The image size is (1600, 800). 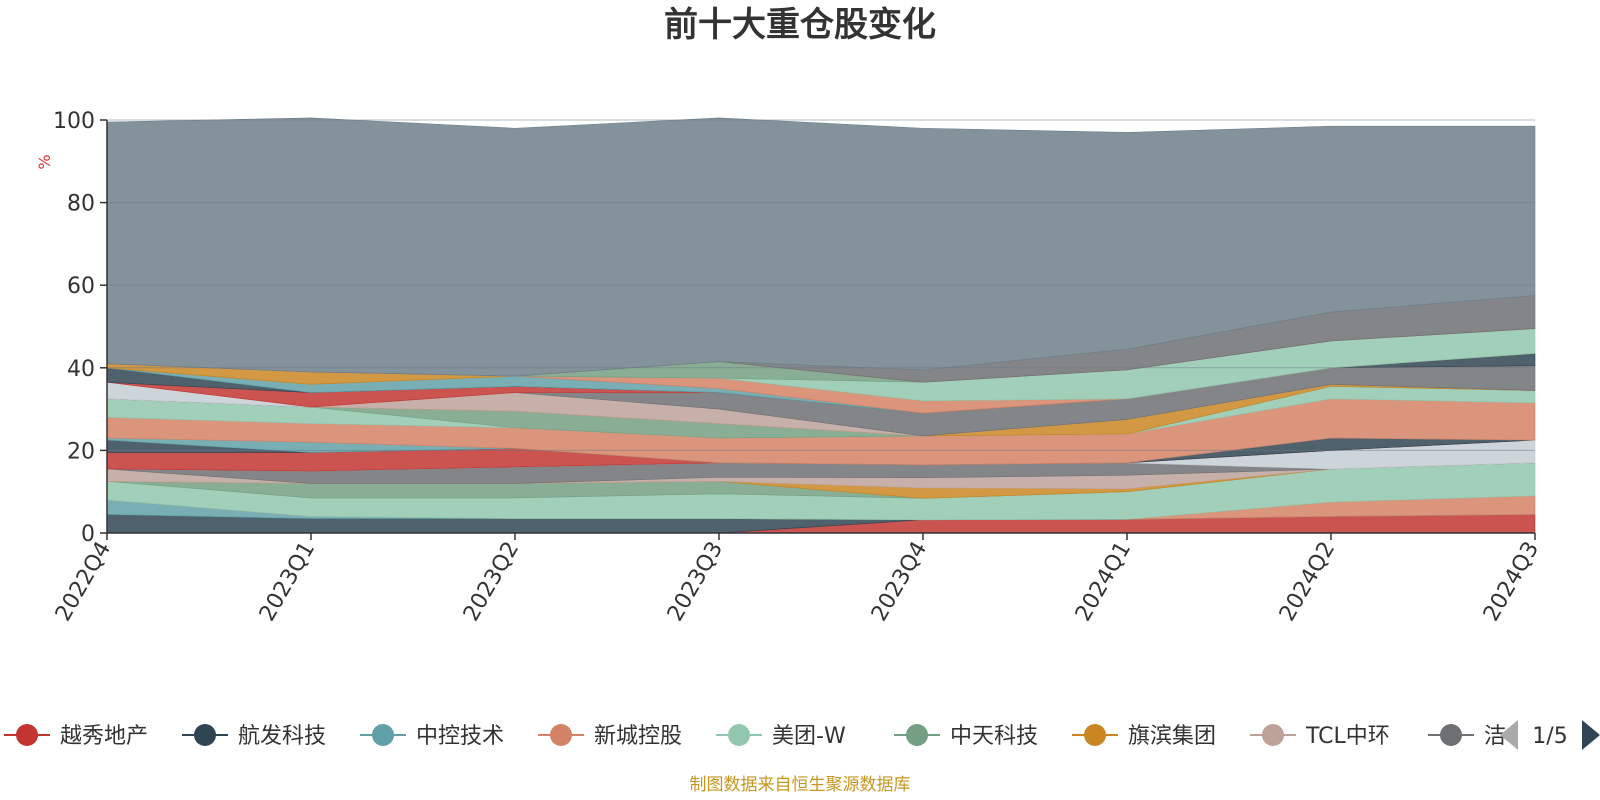 I want to click on legend-label: 旗滨集团, so click(x=1172, y=736).